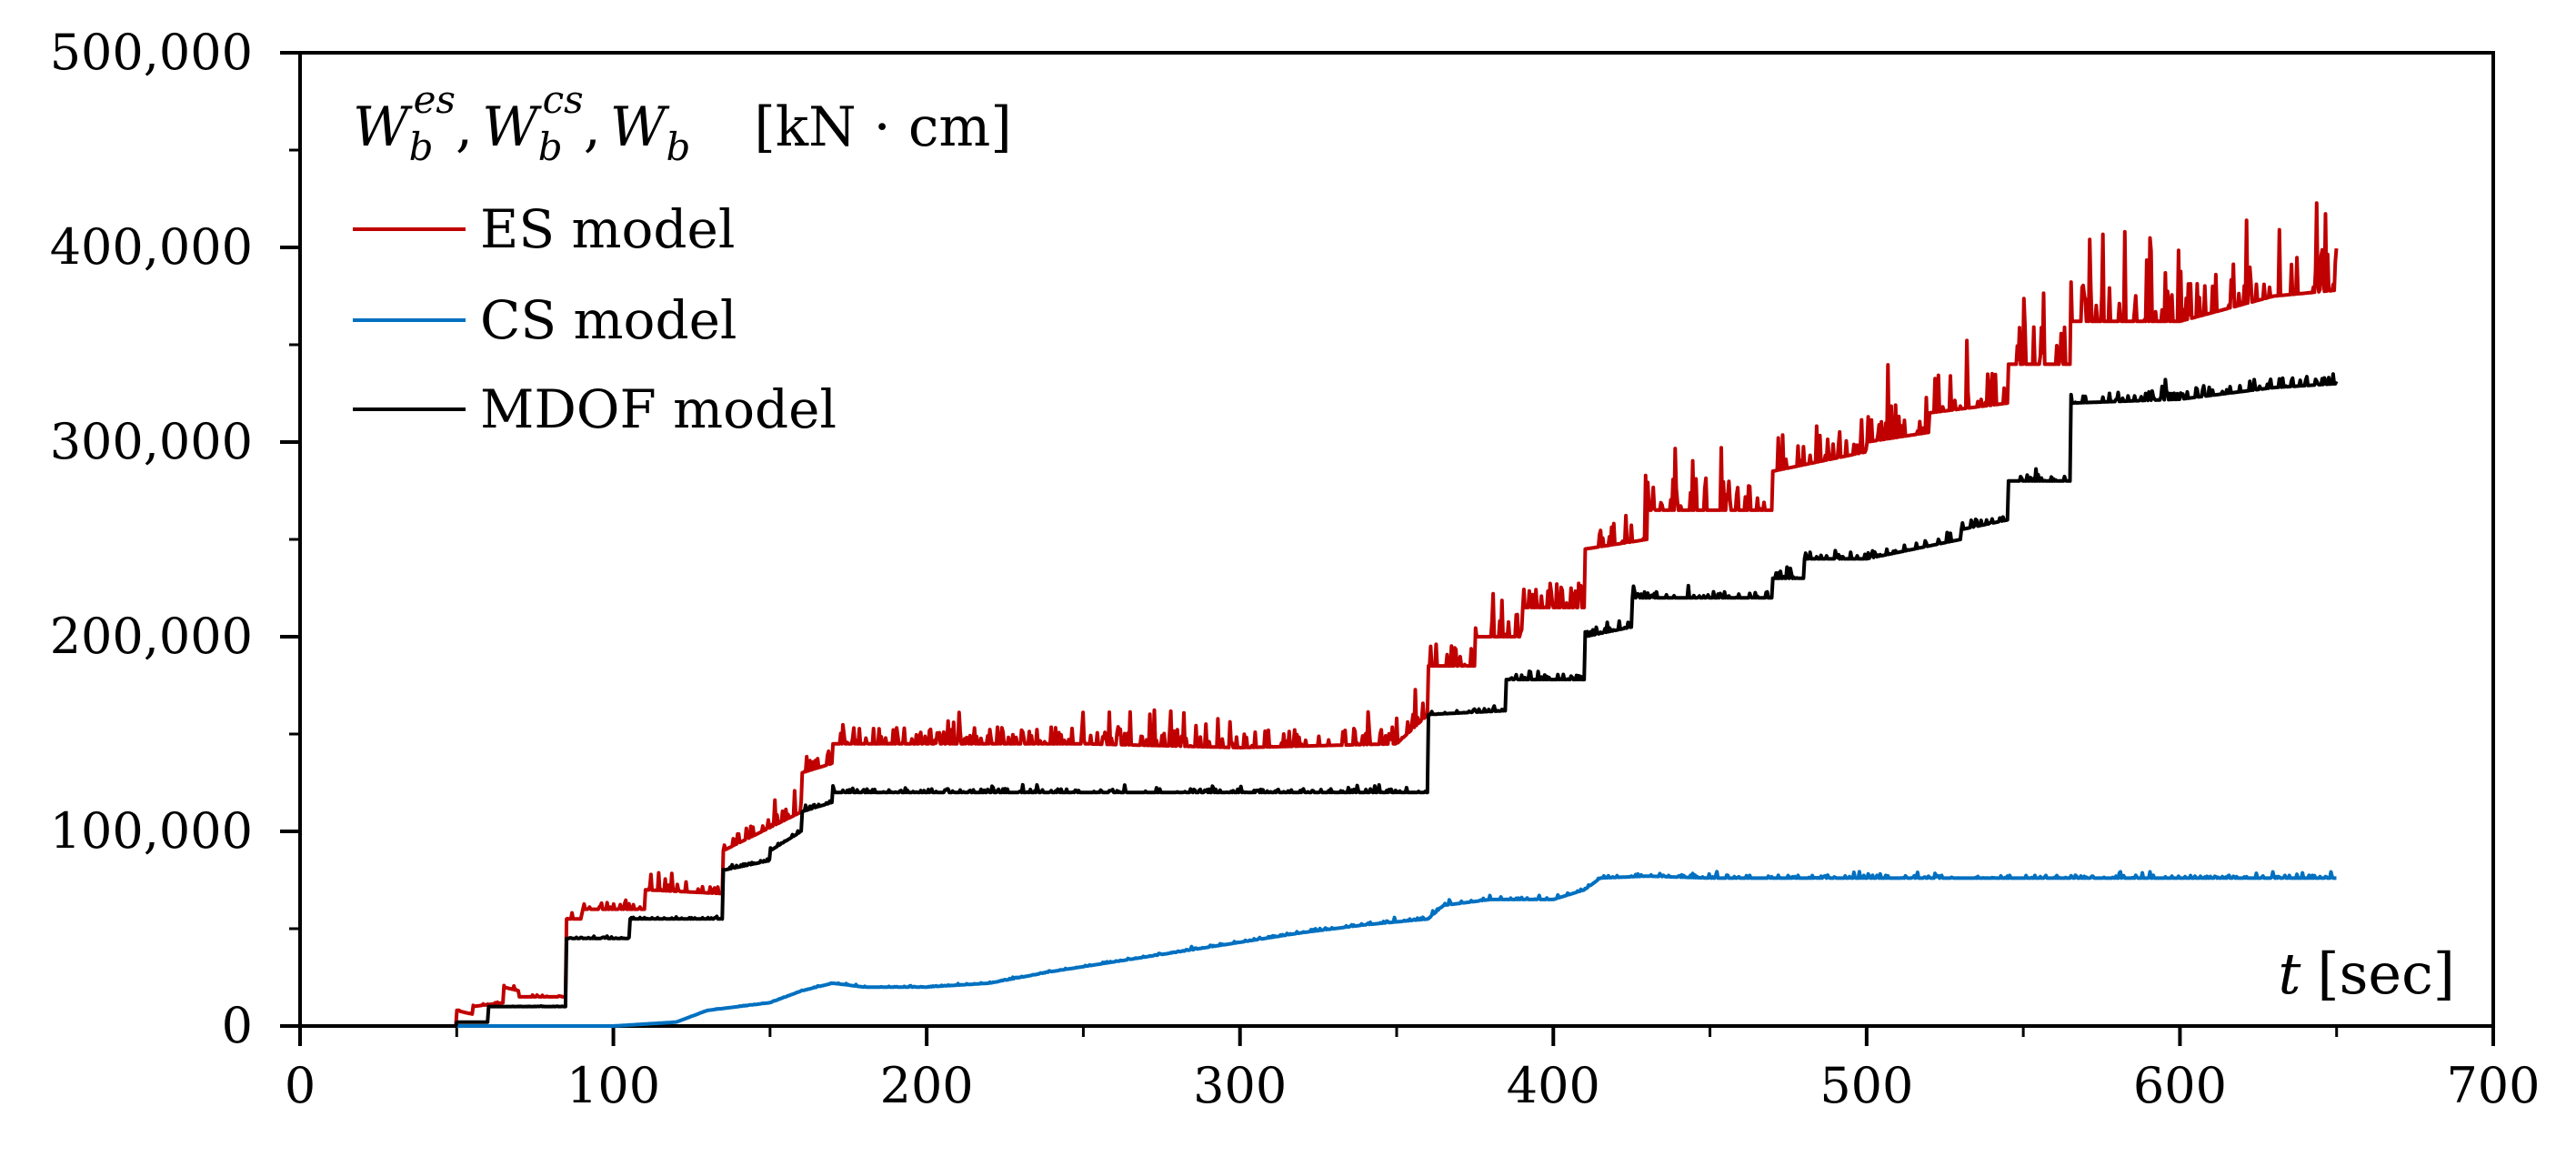 Image resolution: width=2576 pixels, height=1167 pixels. What do you see at coordinates (1553, 1085) in the screenshot?
I see `x-tick-label: 400` at bounding box center [1553, 1085].